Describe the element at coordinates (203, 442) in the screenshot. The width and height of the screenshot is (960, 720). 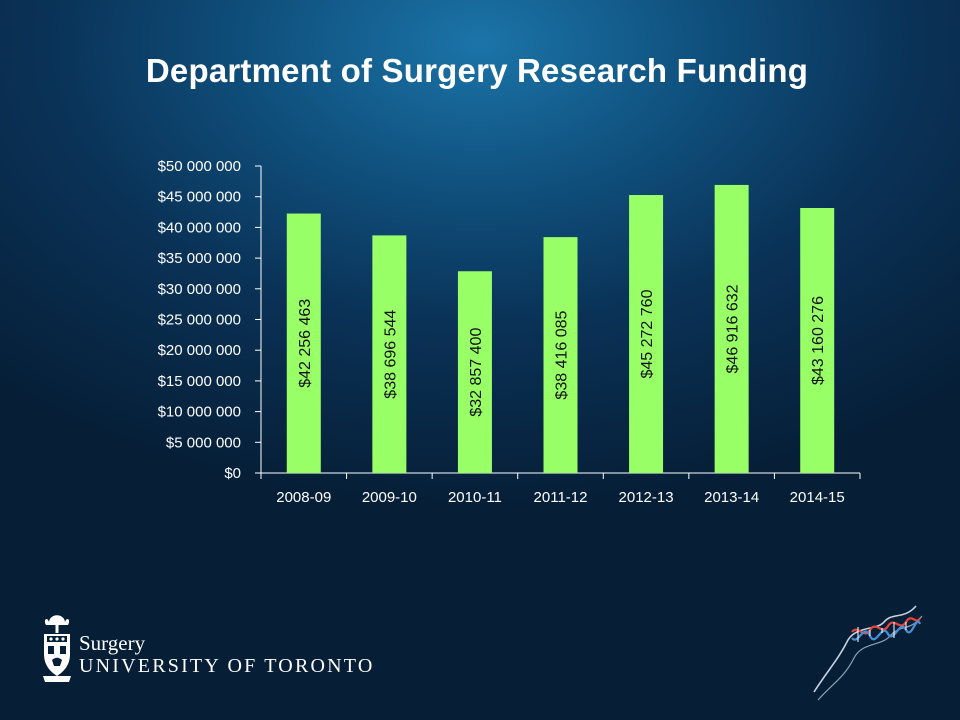
I see `y-tick-label: $5 000 000` at that location.